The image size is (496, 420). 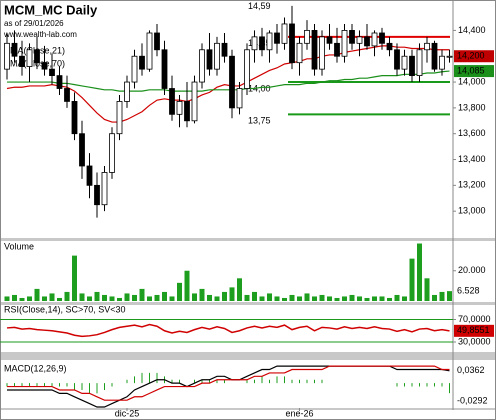 What do you see at coordinates (127, 413) in the screenshot?
I see `x-tick-label: dic-25` at bounding box center [127, 413].